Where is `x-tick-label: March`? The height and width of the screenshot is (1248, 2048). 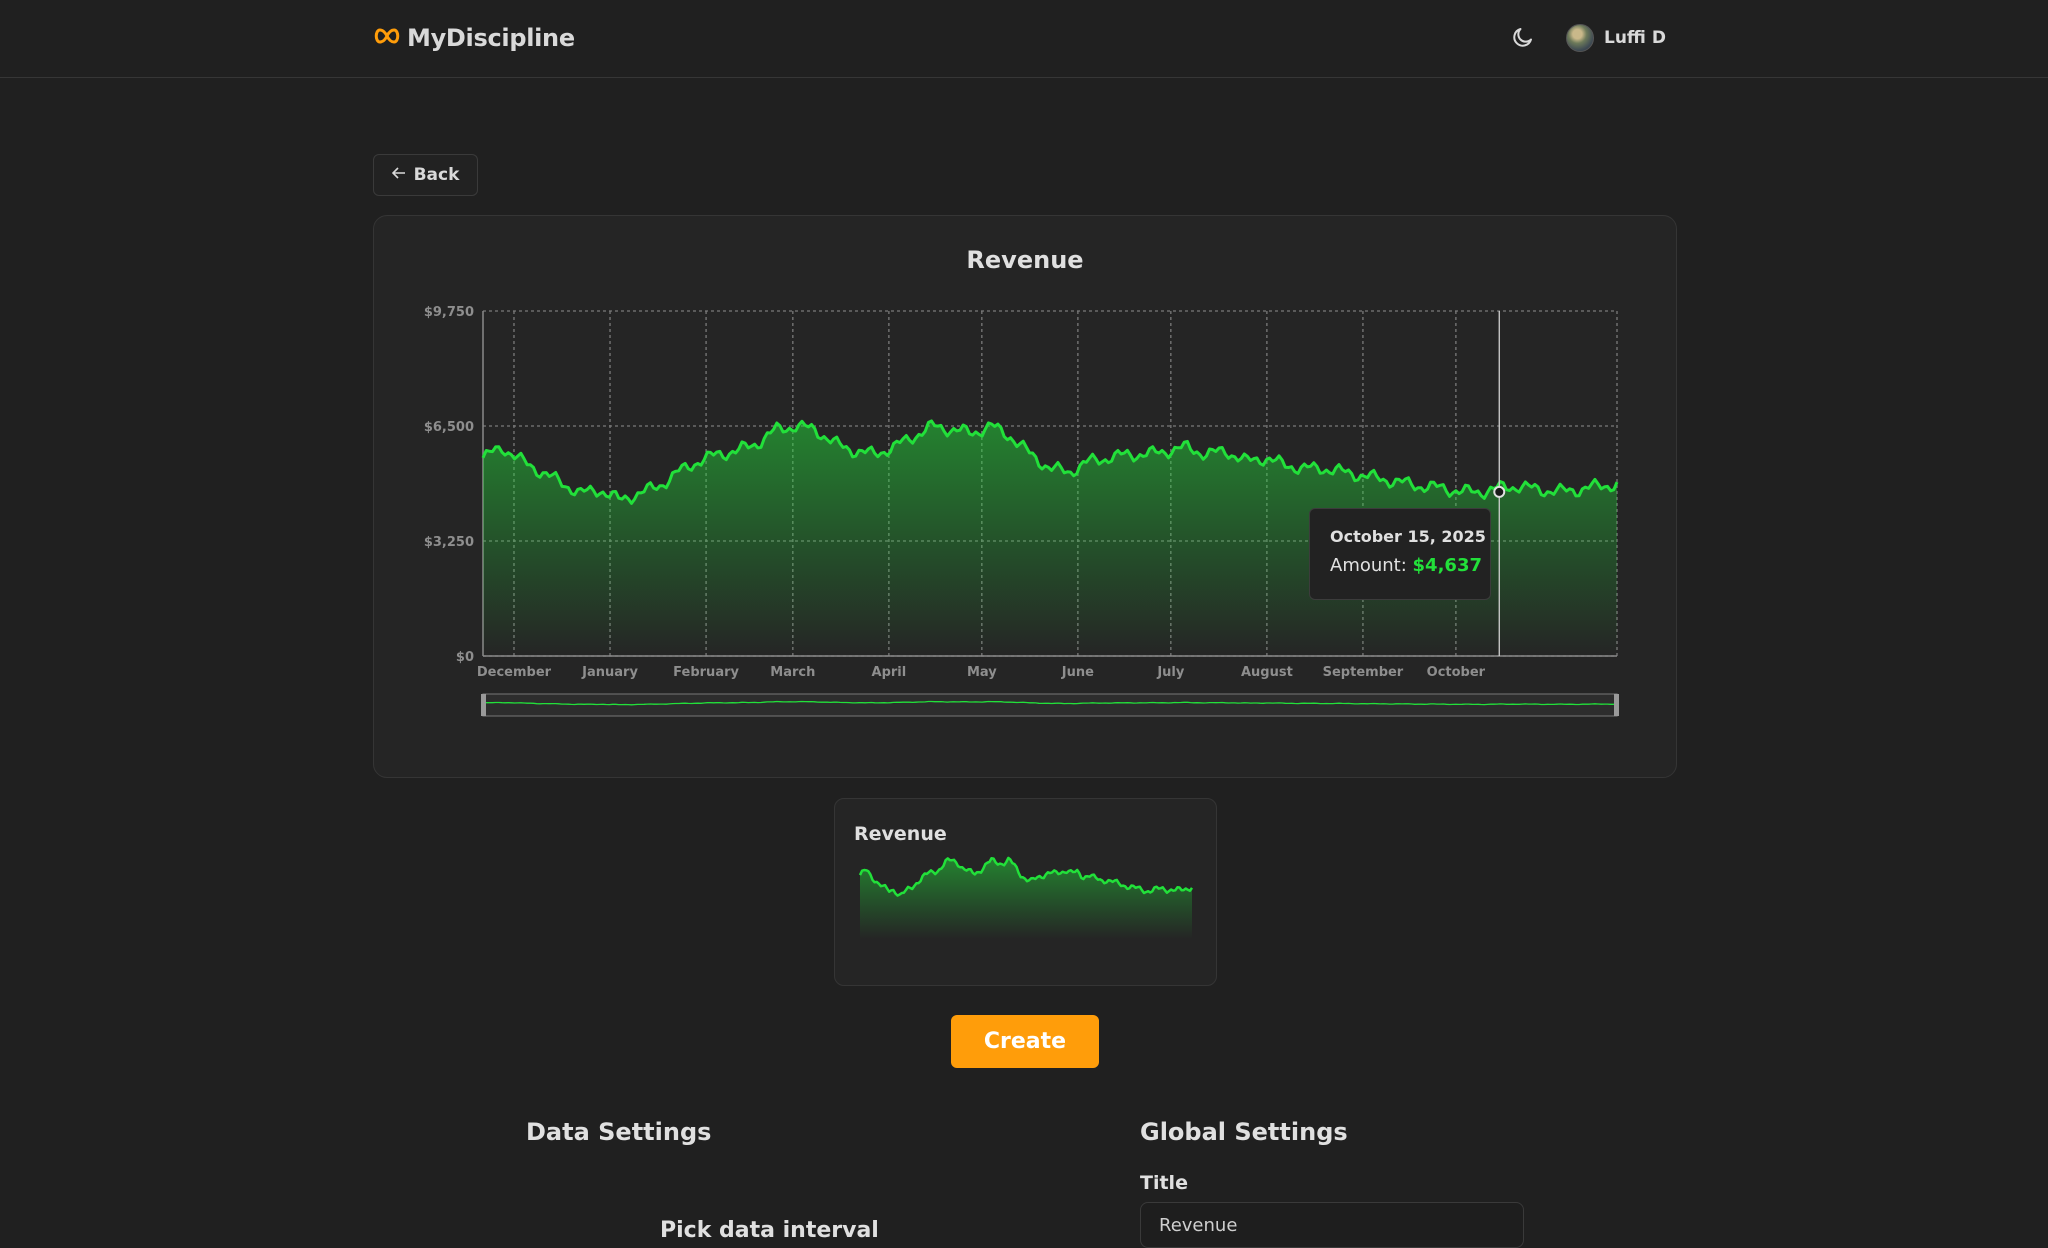 x-tick-label: March is located at coordinates (792, 672).